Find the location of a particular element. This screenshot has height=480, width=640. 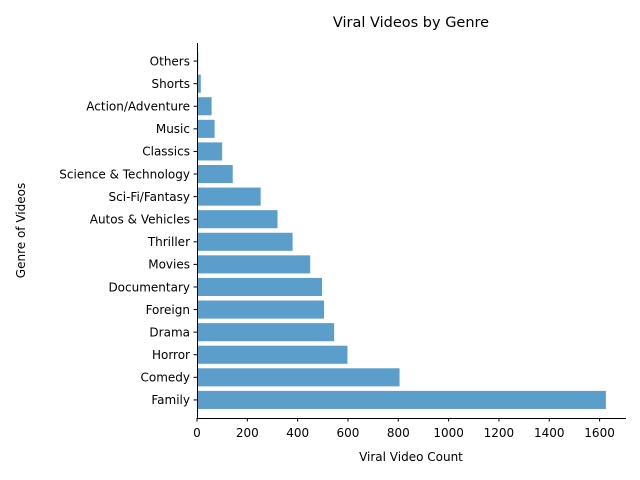

y-tick-label-music: Music is located at coordinates (173, 129).